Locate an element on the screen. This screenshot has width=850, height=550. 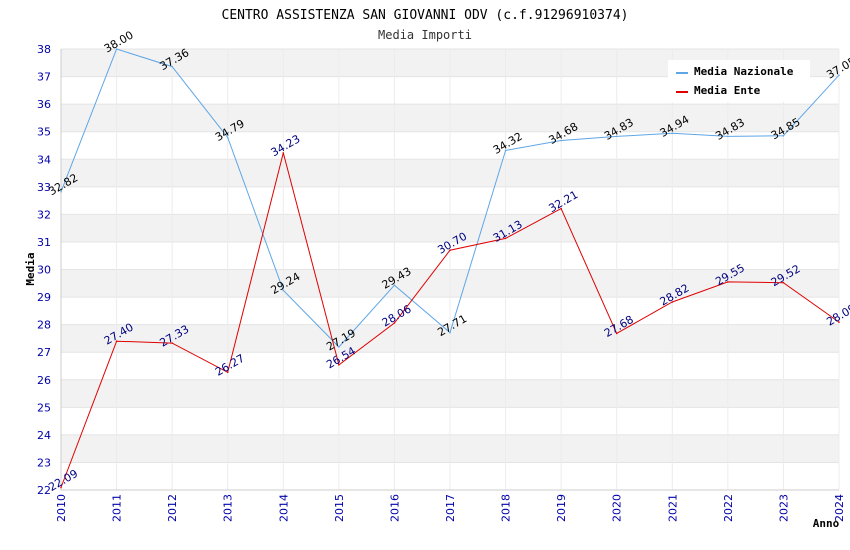
x-axis-label: Anno is located at coordinates (826, 523).